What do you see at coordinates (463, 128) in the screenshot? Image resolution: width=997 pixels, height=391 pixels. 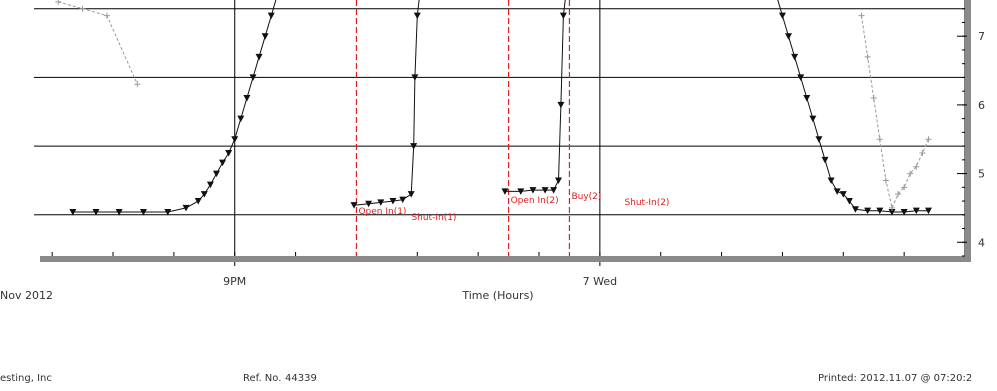 I see `event-lines` at bounding box center [463, 128].